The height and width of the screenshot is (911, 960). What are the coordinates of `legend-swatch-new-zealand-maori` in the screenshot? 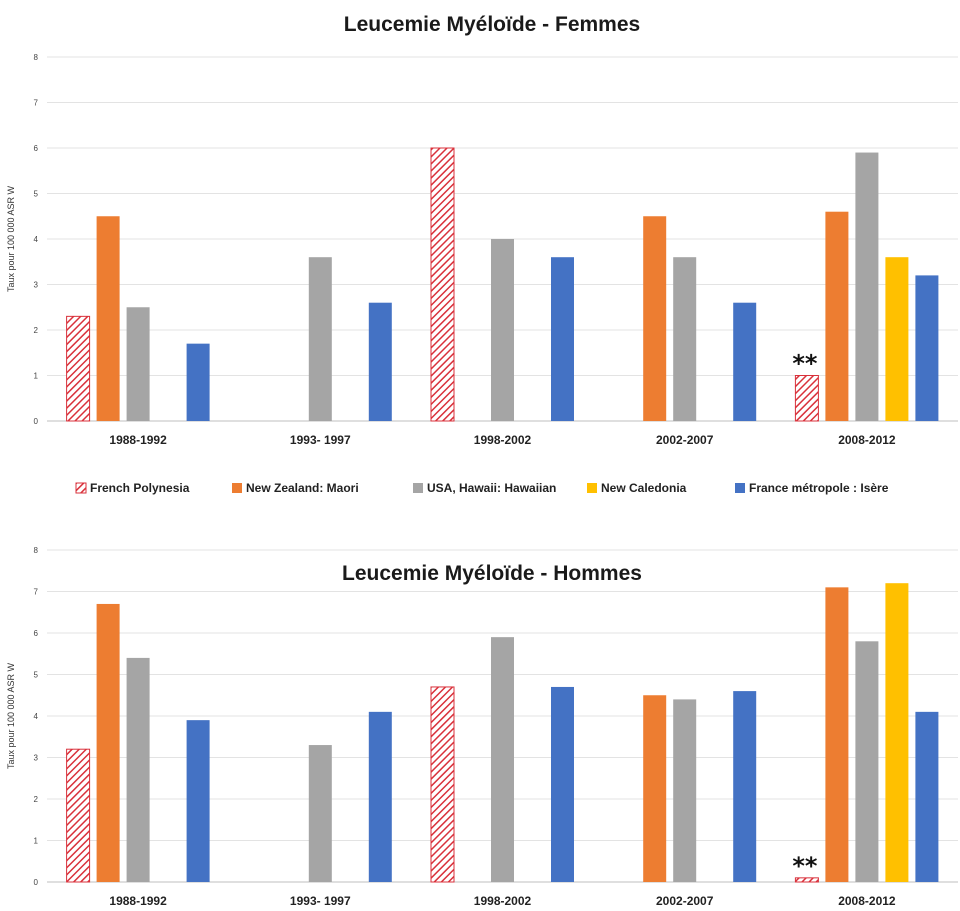 It's located at (237, 488).